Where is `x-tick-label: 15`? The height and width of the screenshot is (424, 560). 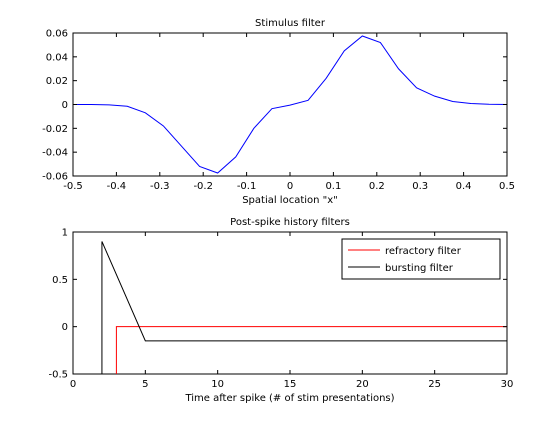
x-tick-label: 15 is located at coordinates (290, 384).